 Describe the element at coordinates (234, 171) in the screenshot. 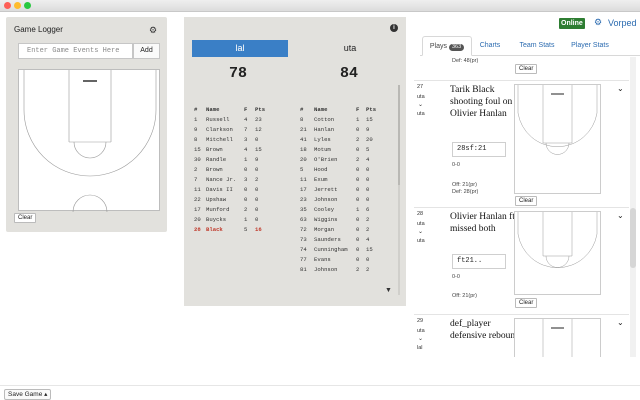

I see `roster-row: 2 Brown 0 0` at that location.